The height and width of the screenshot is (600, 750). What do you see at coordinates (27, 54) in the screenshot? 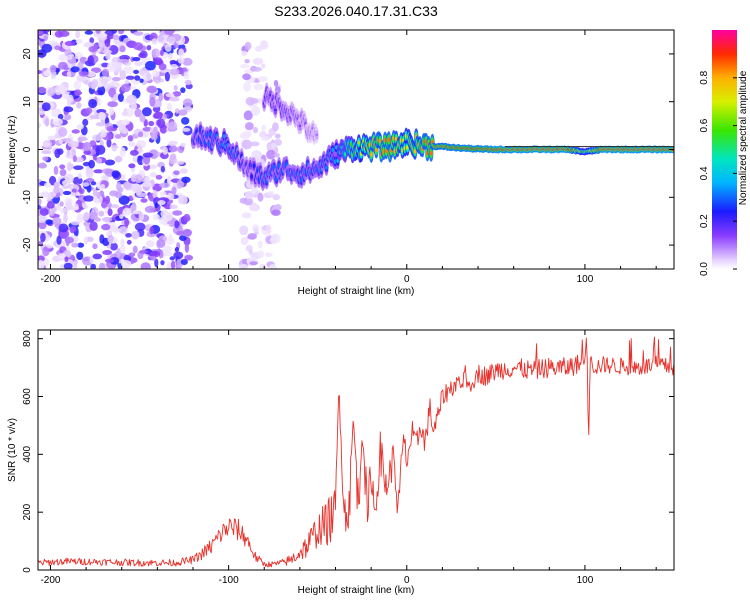
I see `spectrogram-y-tick-label: 20` at bounding box center [27, 54].